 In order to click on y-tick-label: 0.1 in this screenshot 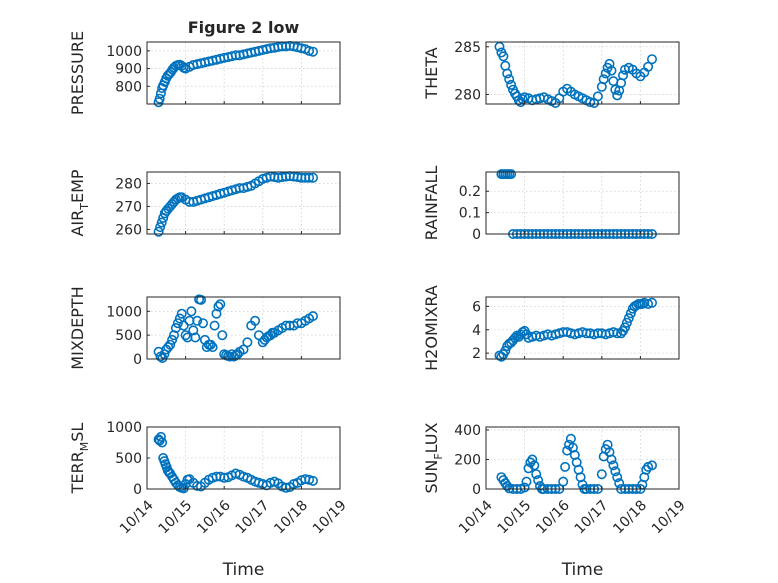, I will do `click(470, 214)`.